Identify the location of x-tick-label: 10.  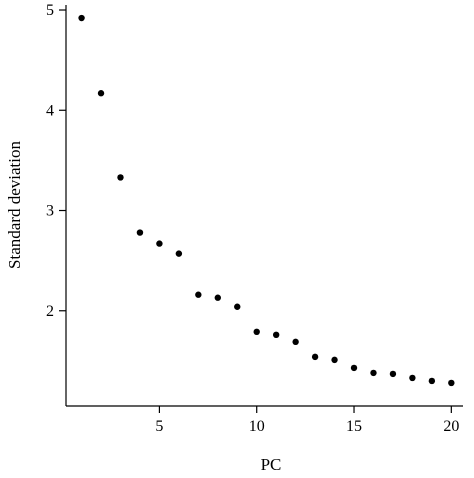
(257, 426).